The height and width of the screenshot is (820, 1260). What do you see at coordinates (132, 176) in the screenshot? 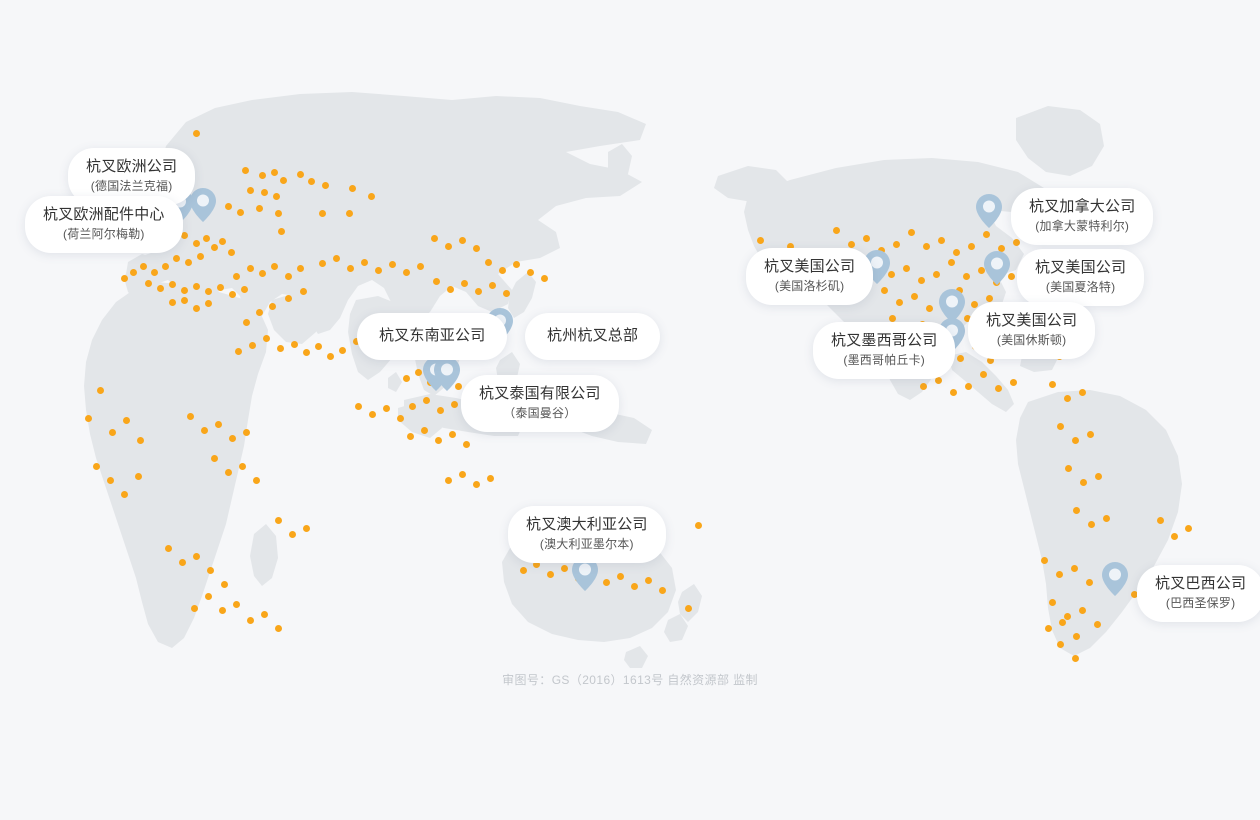
I see `office-label-europe-company: 杭叉欧洲公司 (德国法兰克福)` at bounding box center [132, 176].